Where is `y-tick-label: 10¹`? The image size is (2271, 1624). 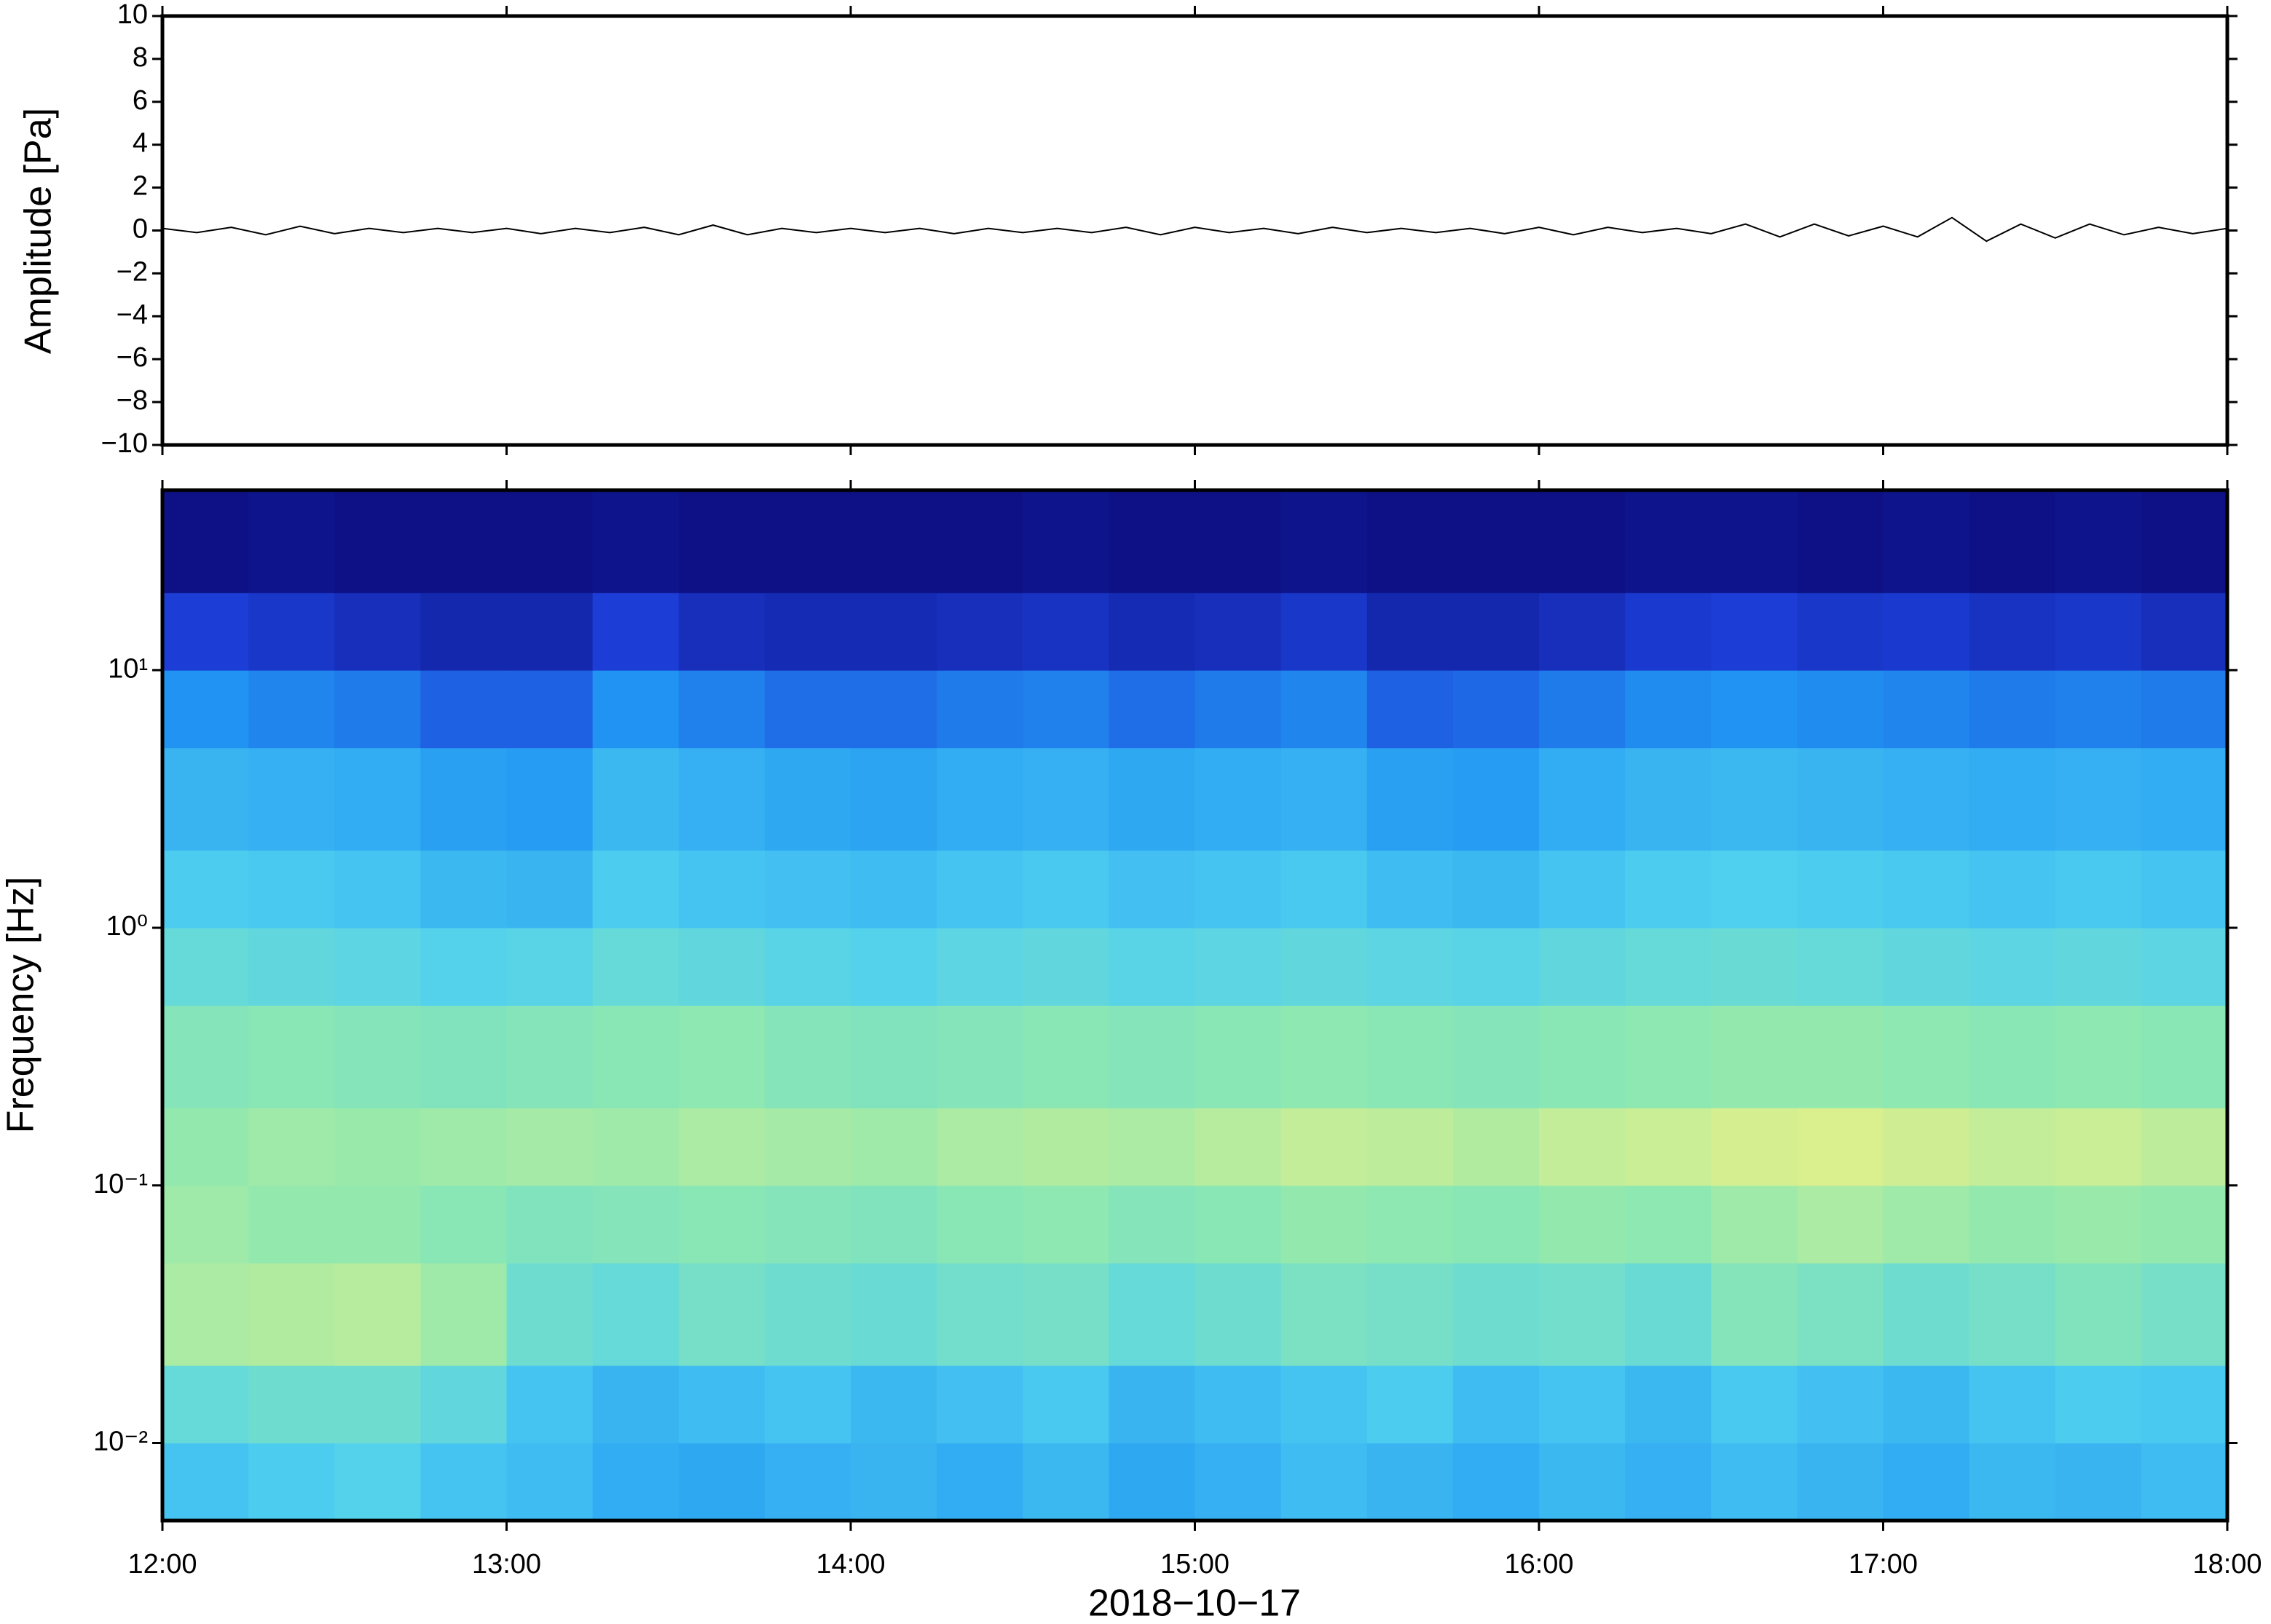 y-tick-label: 10¹ is located at coordinates (128, 668).